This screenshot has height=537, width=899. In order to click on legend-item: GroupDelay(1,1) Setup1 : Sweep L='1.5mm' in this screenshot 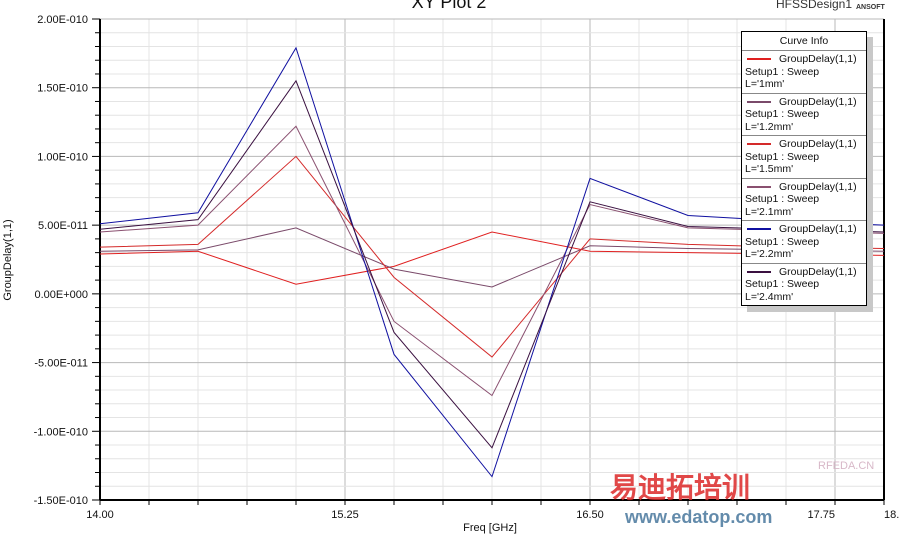, I will do `click(804, 157)`.